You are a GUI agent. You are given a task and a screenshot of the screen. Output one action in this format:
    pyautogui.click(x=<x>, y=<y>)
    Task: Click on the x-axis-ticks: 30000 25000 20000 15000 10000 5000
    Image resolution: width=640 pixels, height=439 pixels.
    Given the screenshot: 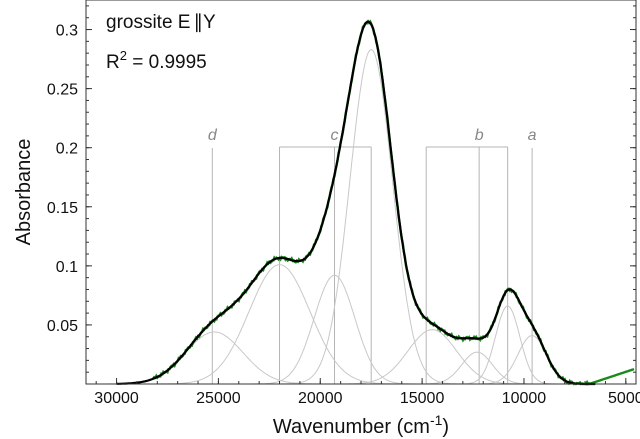 What is the action you would take?
    pyautogui.click(x=367, y=392)
    